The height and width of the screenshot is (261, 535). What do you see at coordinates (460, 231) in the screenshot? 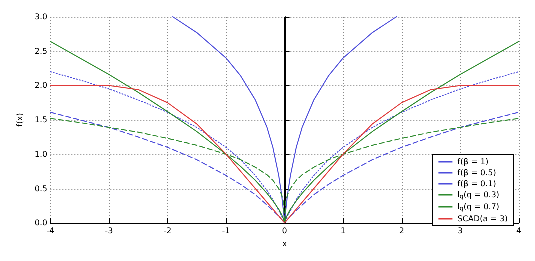
I see `x-tick-label: 3` at bounding box center [460, 231].